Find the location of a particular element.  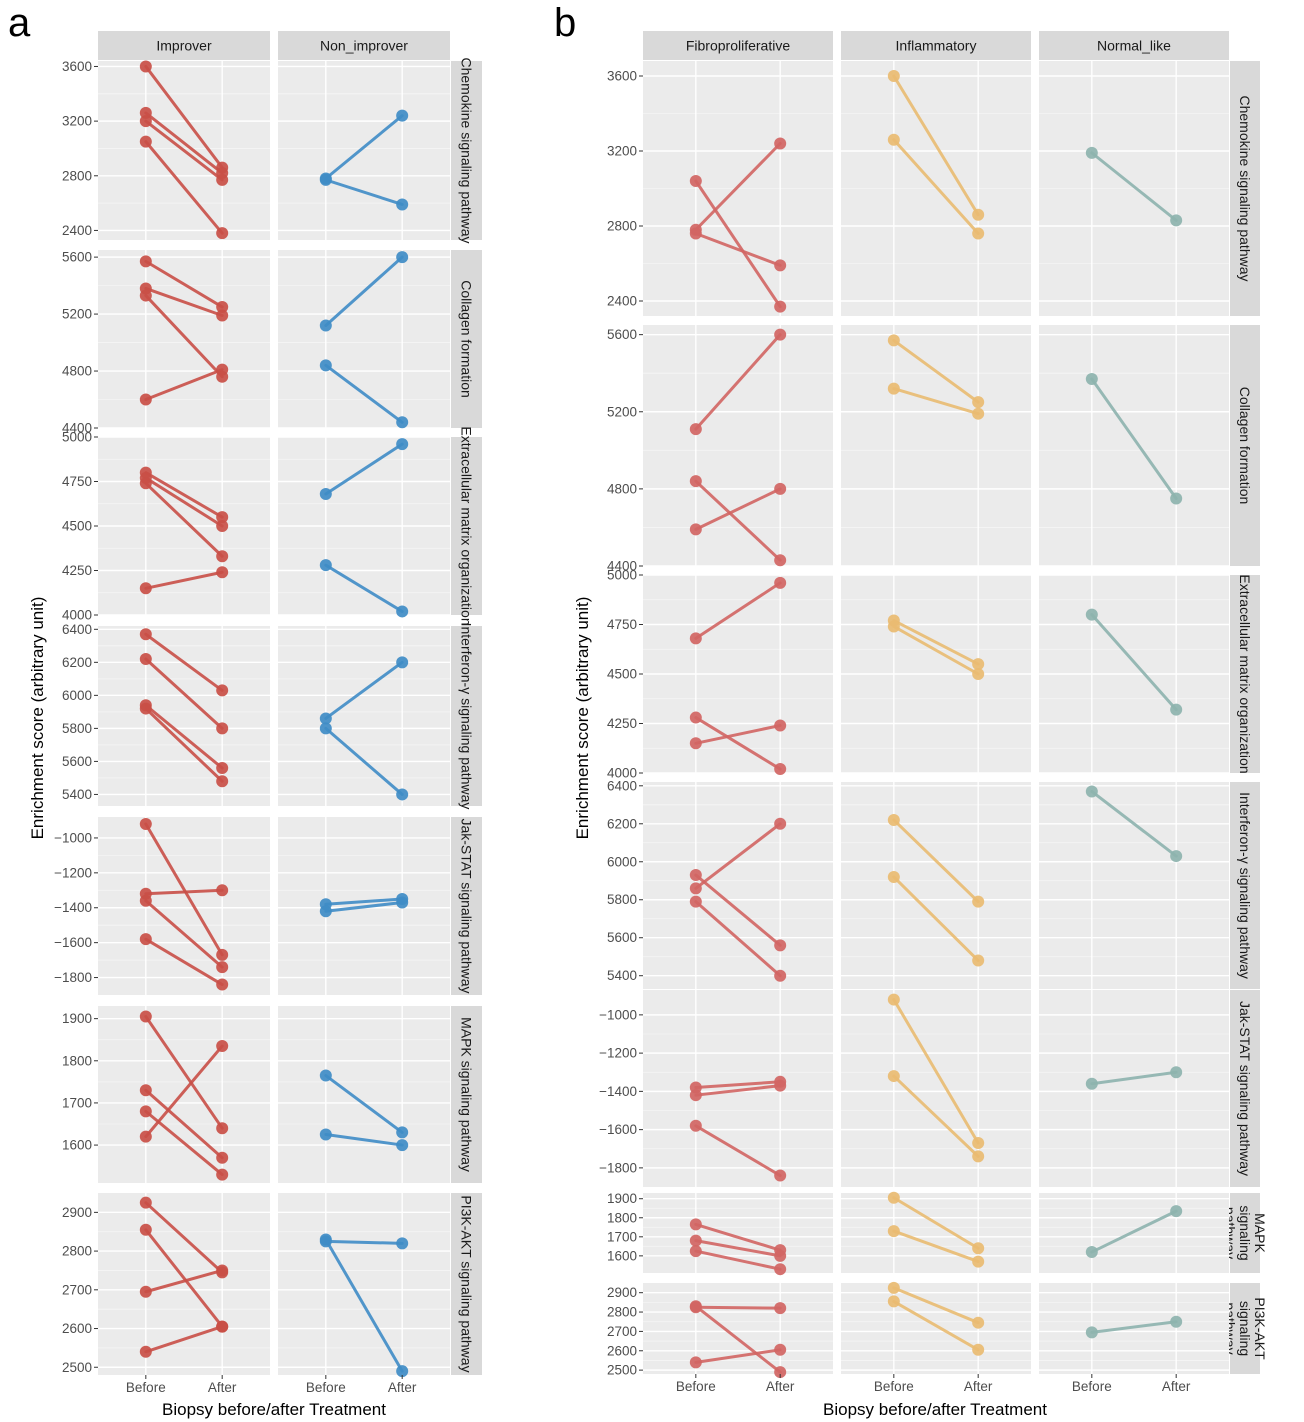

panel-a-row-jak-stat-signaling-pathway-ytick: −1200 is located at coordinates (73, 872).